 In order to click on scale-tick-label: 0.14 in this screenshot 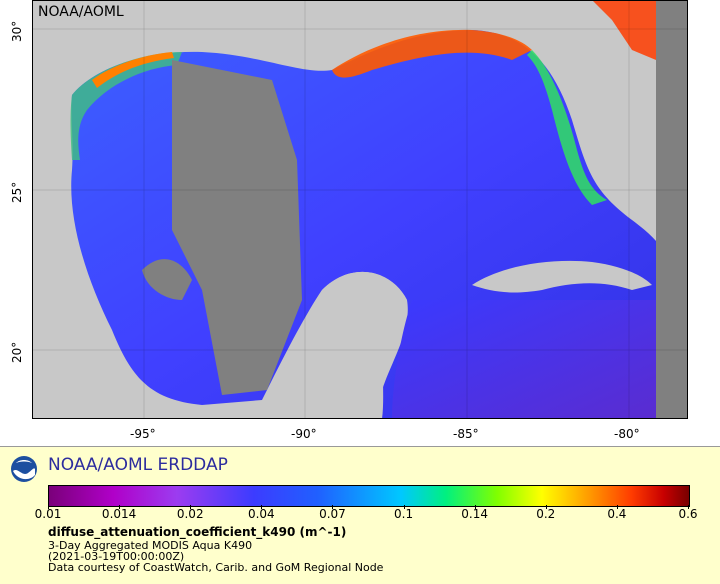, I will do `click(475, 514)`.